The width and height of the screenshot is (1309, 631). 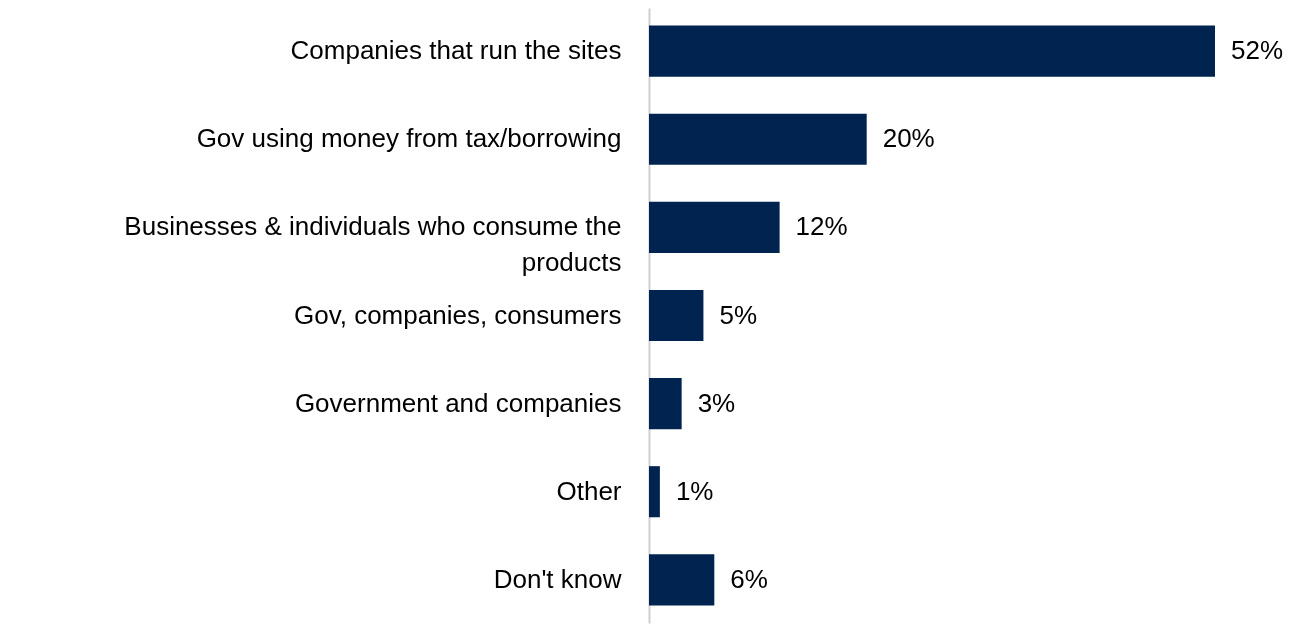 What do you see at coordinates (694, 490) in the screenshot?
I see `data-label: 1%` at bounding box center [694, 490].